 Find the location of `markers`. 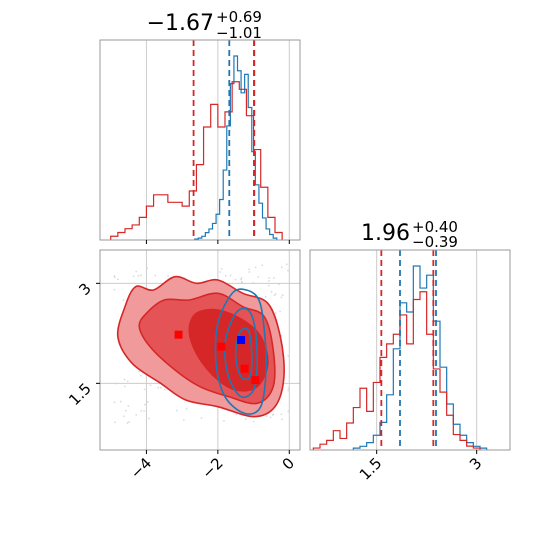

markers is located at coordinates (217, 357).